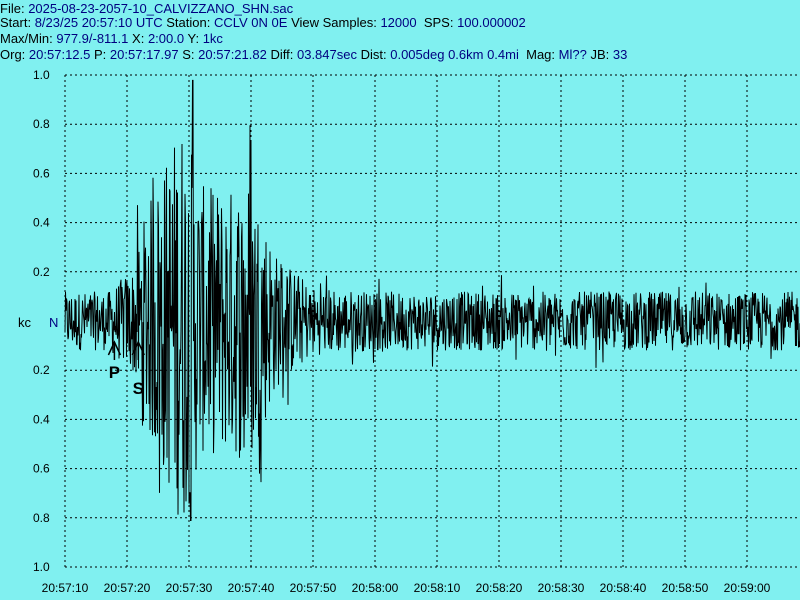 The height and width of the screenshot is (600, 800). Describe the element at coordinates (499, 588) in the screenshot. I see `x-tick-label: 20:58:20` at that location.